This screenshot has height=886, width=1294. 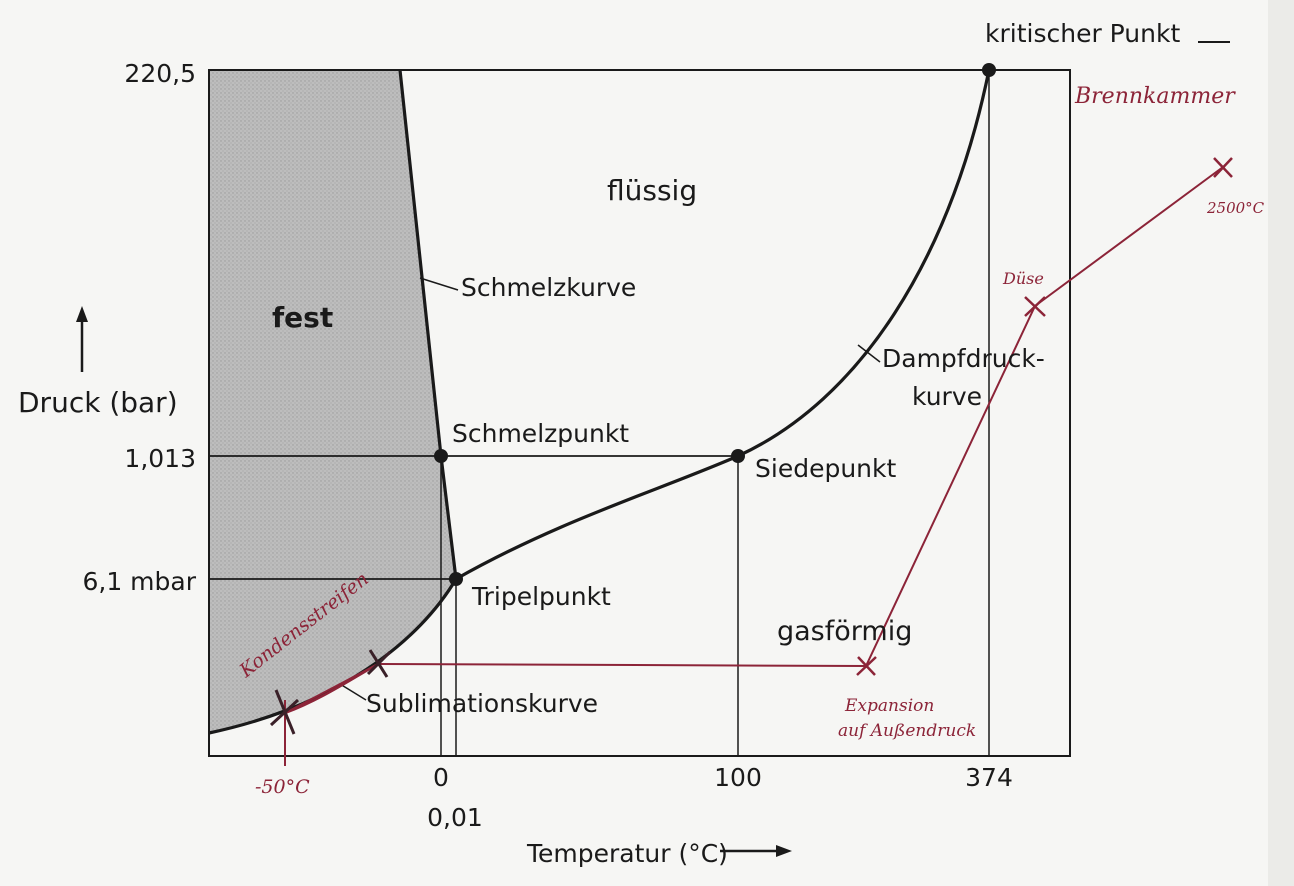 What do you see at coordinates (963, 358) in the screenshot?
I see `vapor-curve-label-1: Dampfdruck-` at bounding box center [963, 358].